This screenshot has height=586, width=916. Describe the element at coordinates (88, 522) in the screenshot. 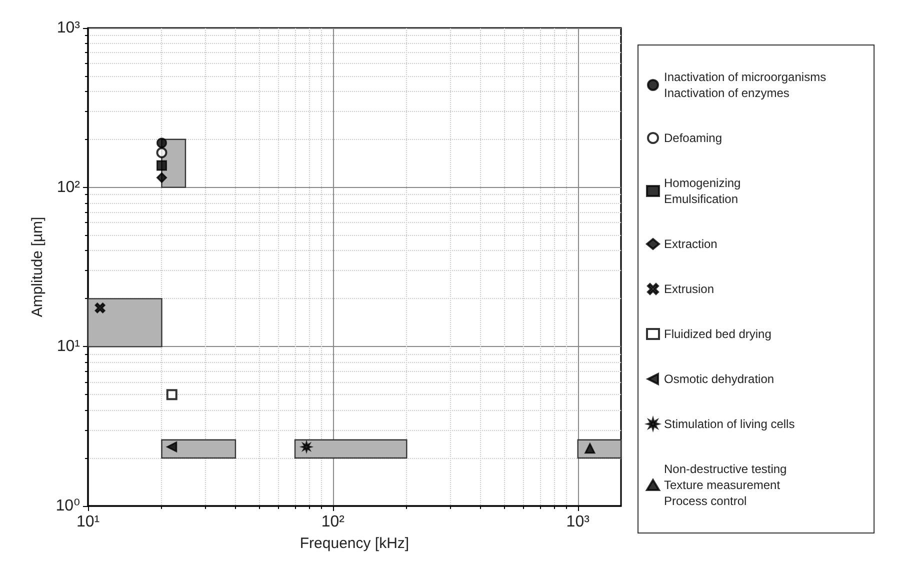

I see `x-tick-label: 10¹` at that location.